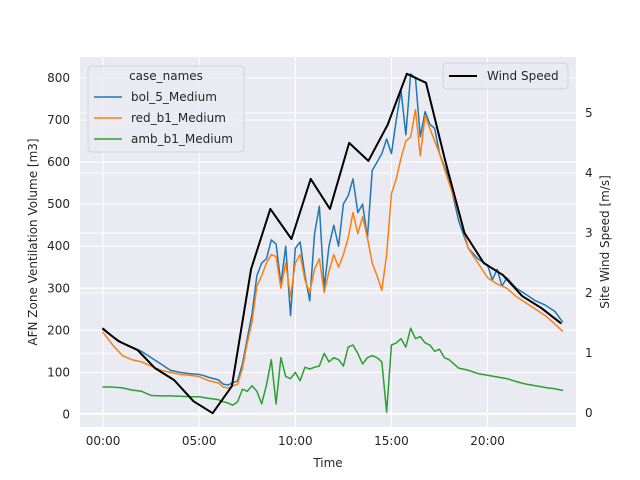 This screenshot has width=640, height=480. What do you see at coordinates (58, 372) in the screenshot?
I see `left-y-tick-label: 100` at bounding box center [58, 372].